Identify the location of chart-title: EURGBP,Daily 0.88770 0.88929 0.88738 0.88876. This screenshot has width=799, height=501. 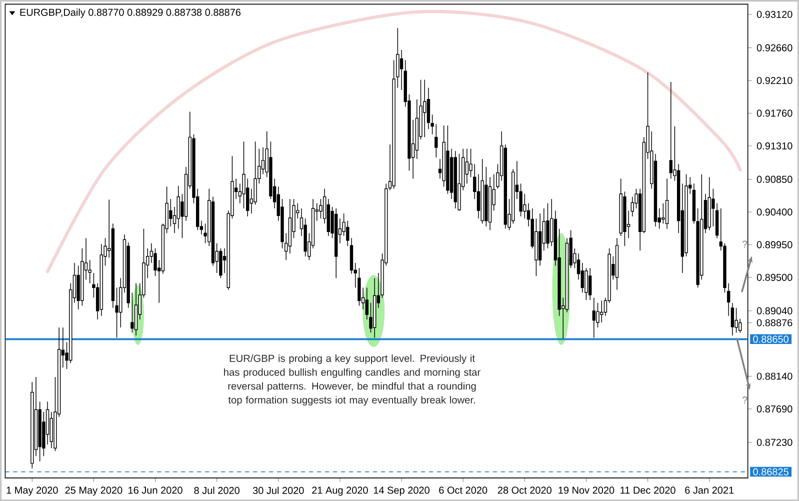
(130, 13).